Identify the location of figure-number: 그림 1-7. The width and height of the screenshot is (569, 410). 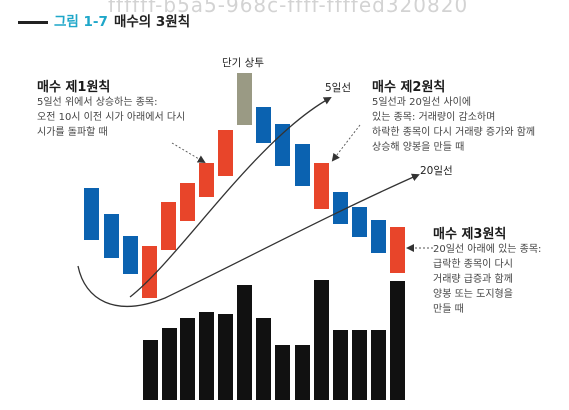
(81, 22).